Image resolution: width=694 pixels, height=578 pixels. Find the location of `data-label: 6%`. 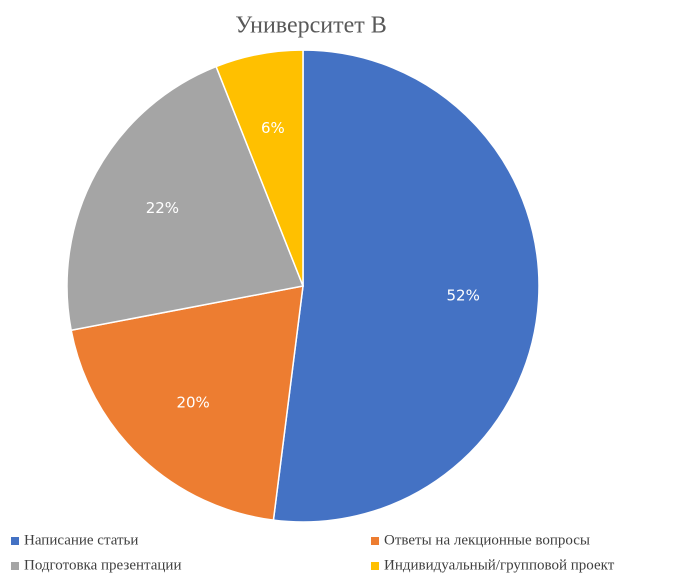

data-label: 6% is located at coordinates (273, 128).